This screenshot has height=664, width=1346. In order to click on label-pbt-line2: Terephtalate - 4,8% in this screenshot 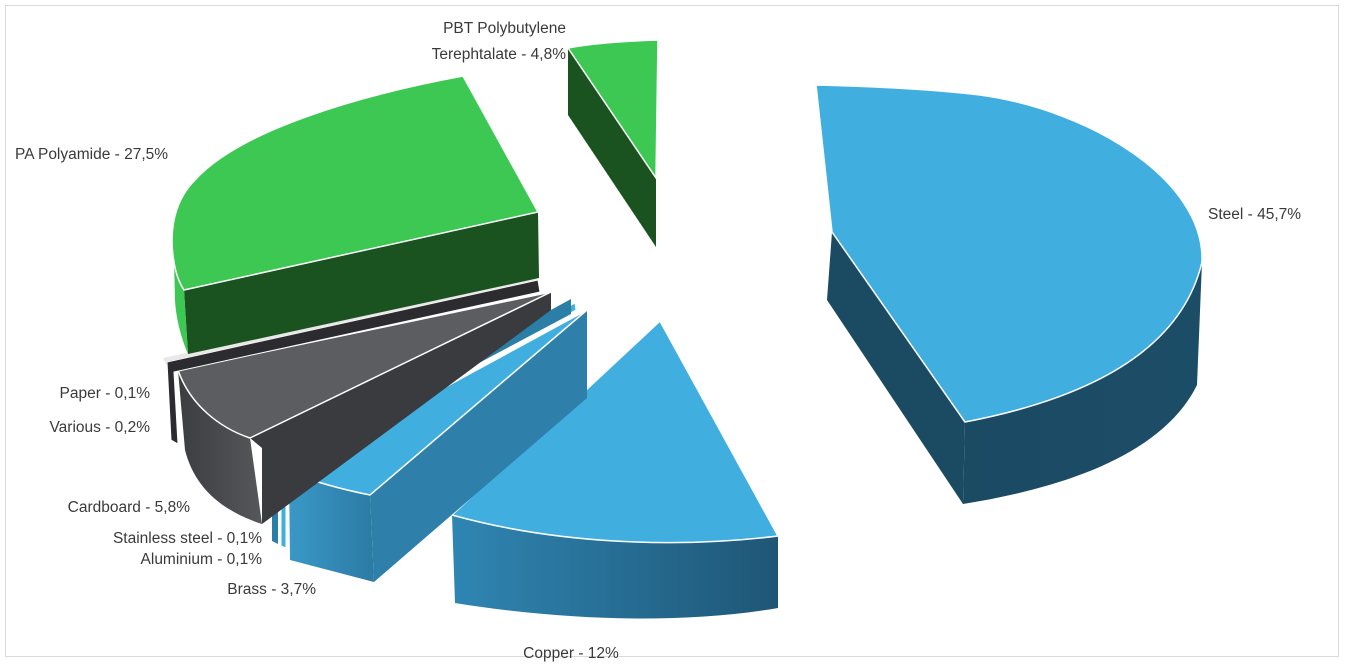, I will do `click(499, 54)`.